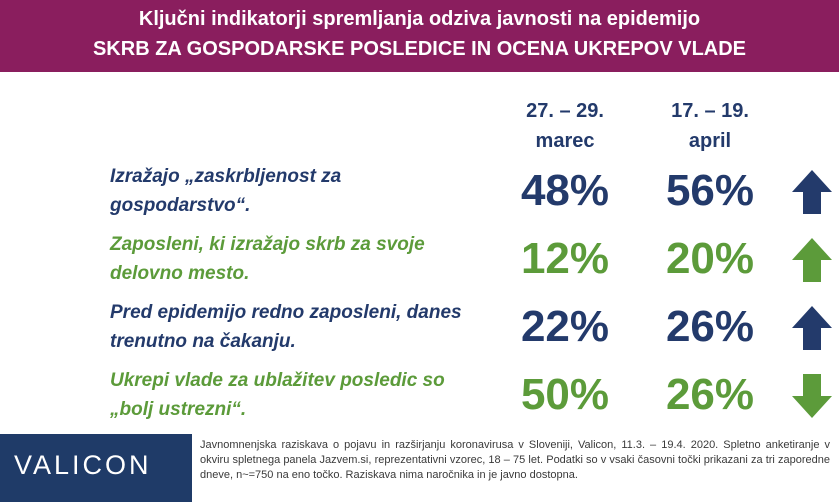 This screenshot has height=502, width=839. Describe the element at coordinates (710, 141) in the screenshot. I see `column-header-month: april` at that location.